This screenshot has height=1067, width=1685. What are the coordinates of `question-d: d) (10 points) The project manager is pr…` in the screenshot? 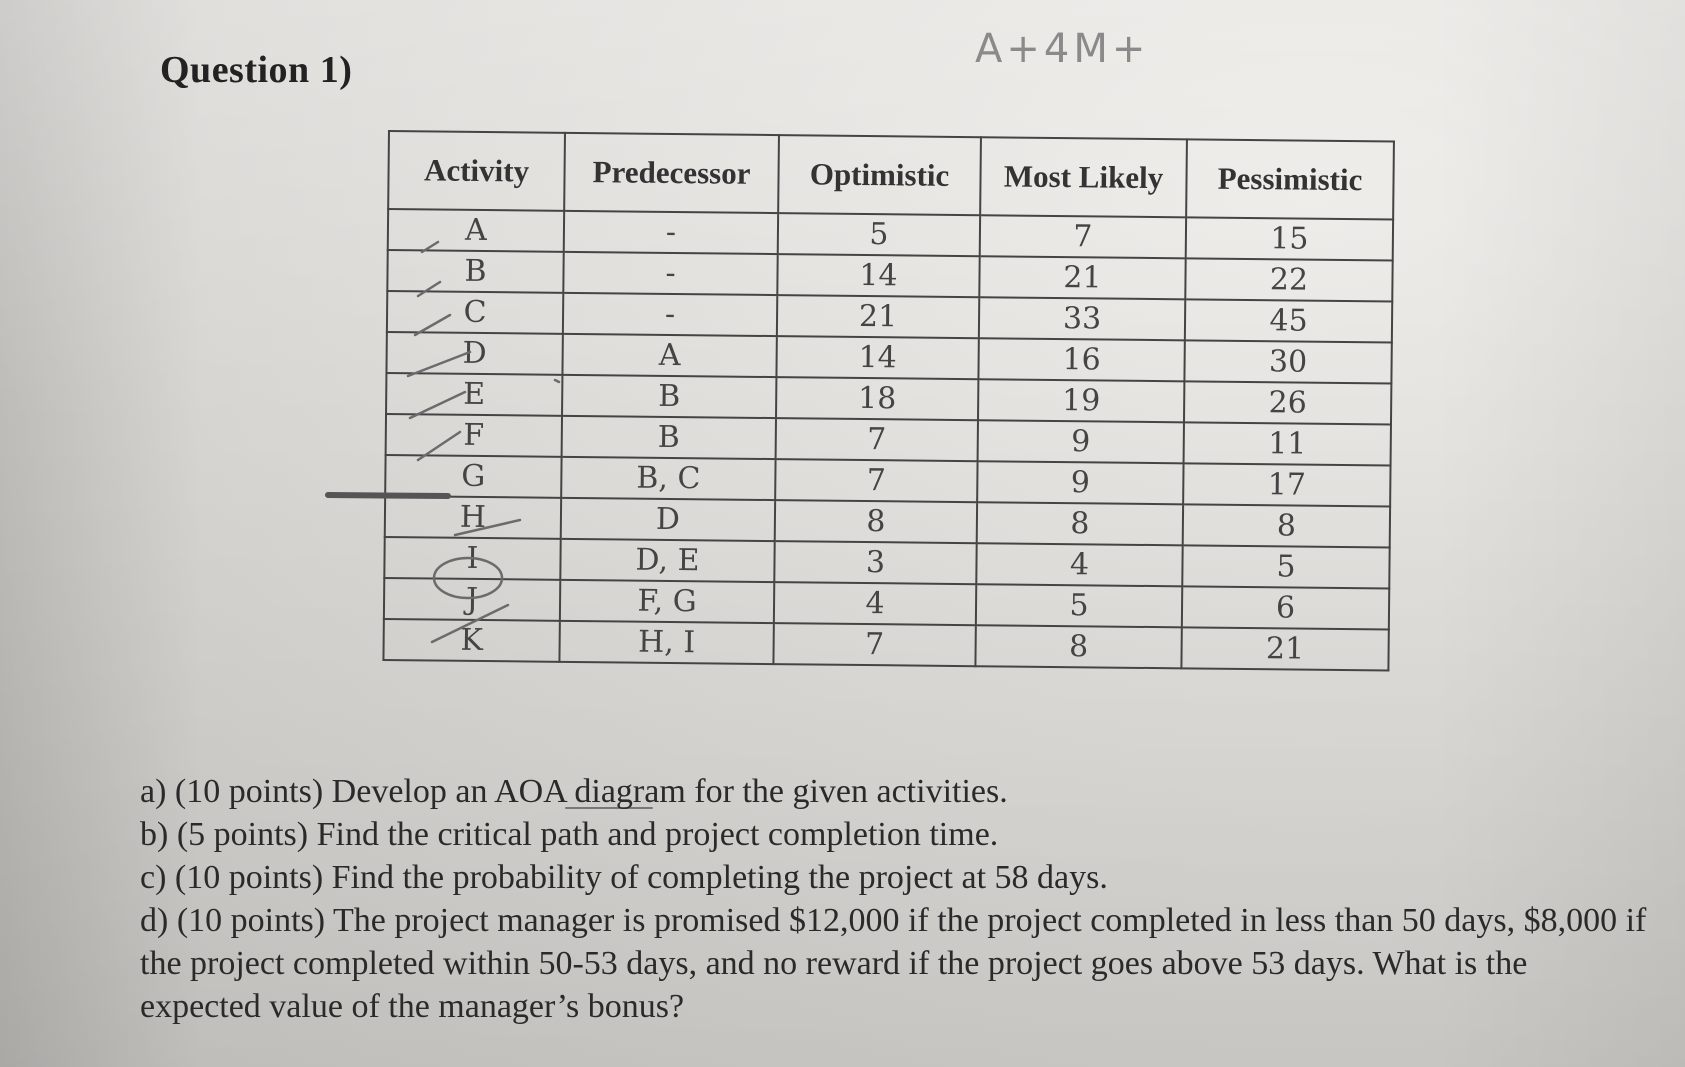 It's located at (893, 963).